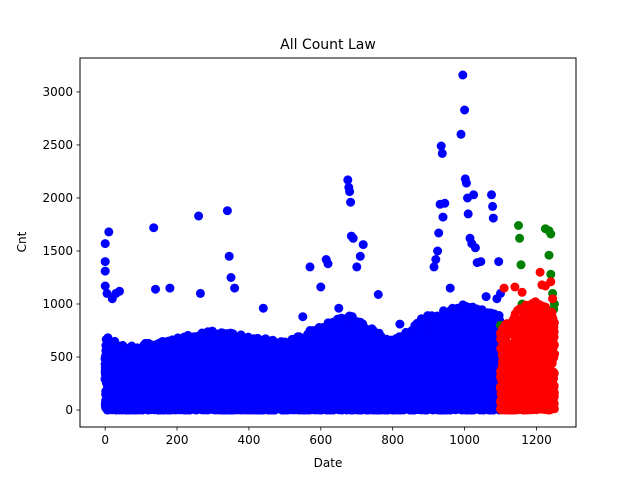 The width and height of the screenshot is (640, 480). Describe the element at coordinates (328, 45) in the screenshot. I see `chart-title: All Count Law` at that location.